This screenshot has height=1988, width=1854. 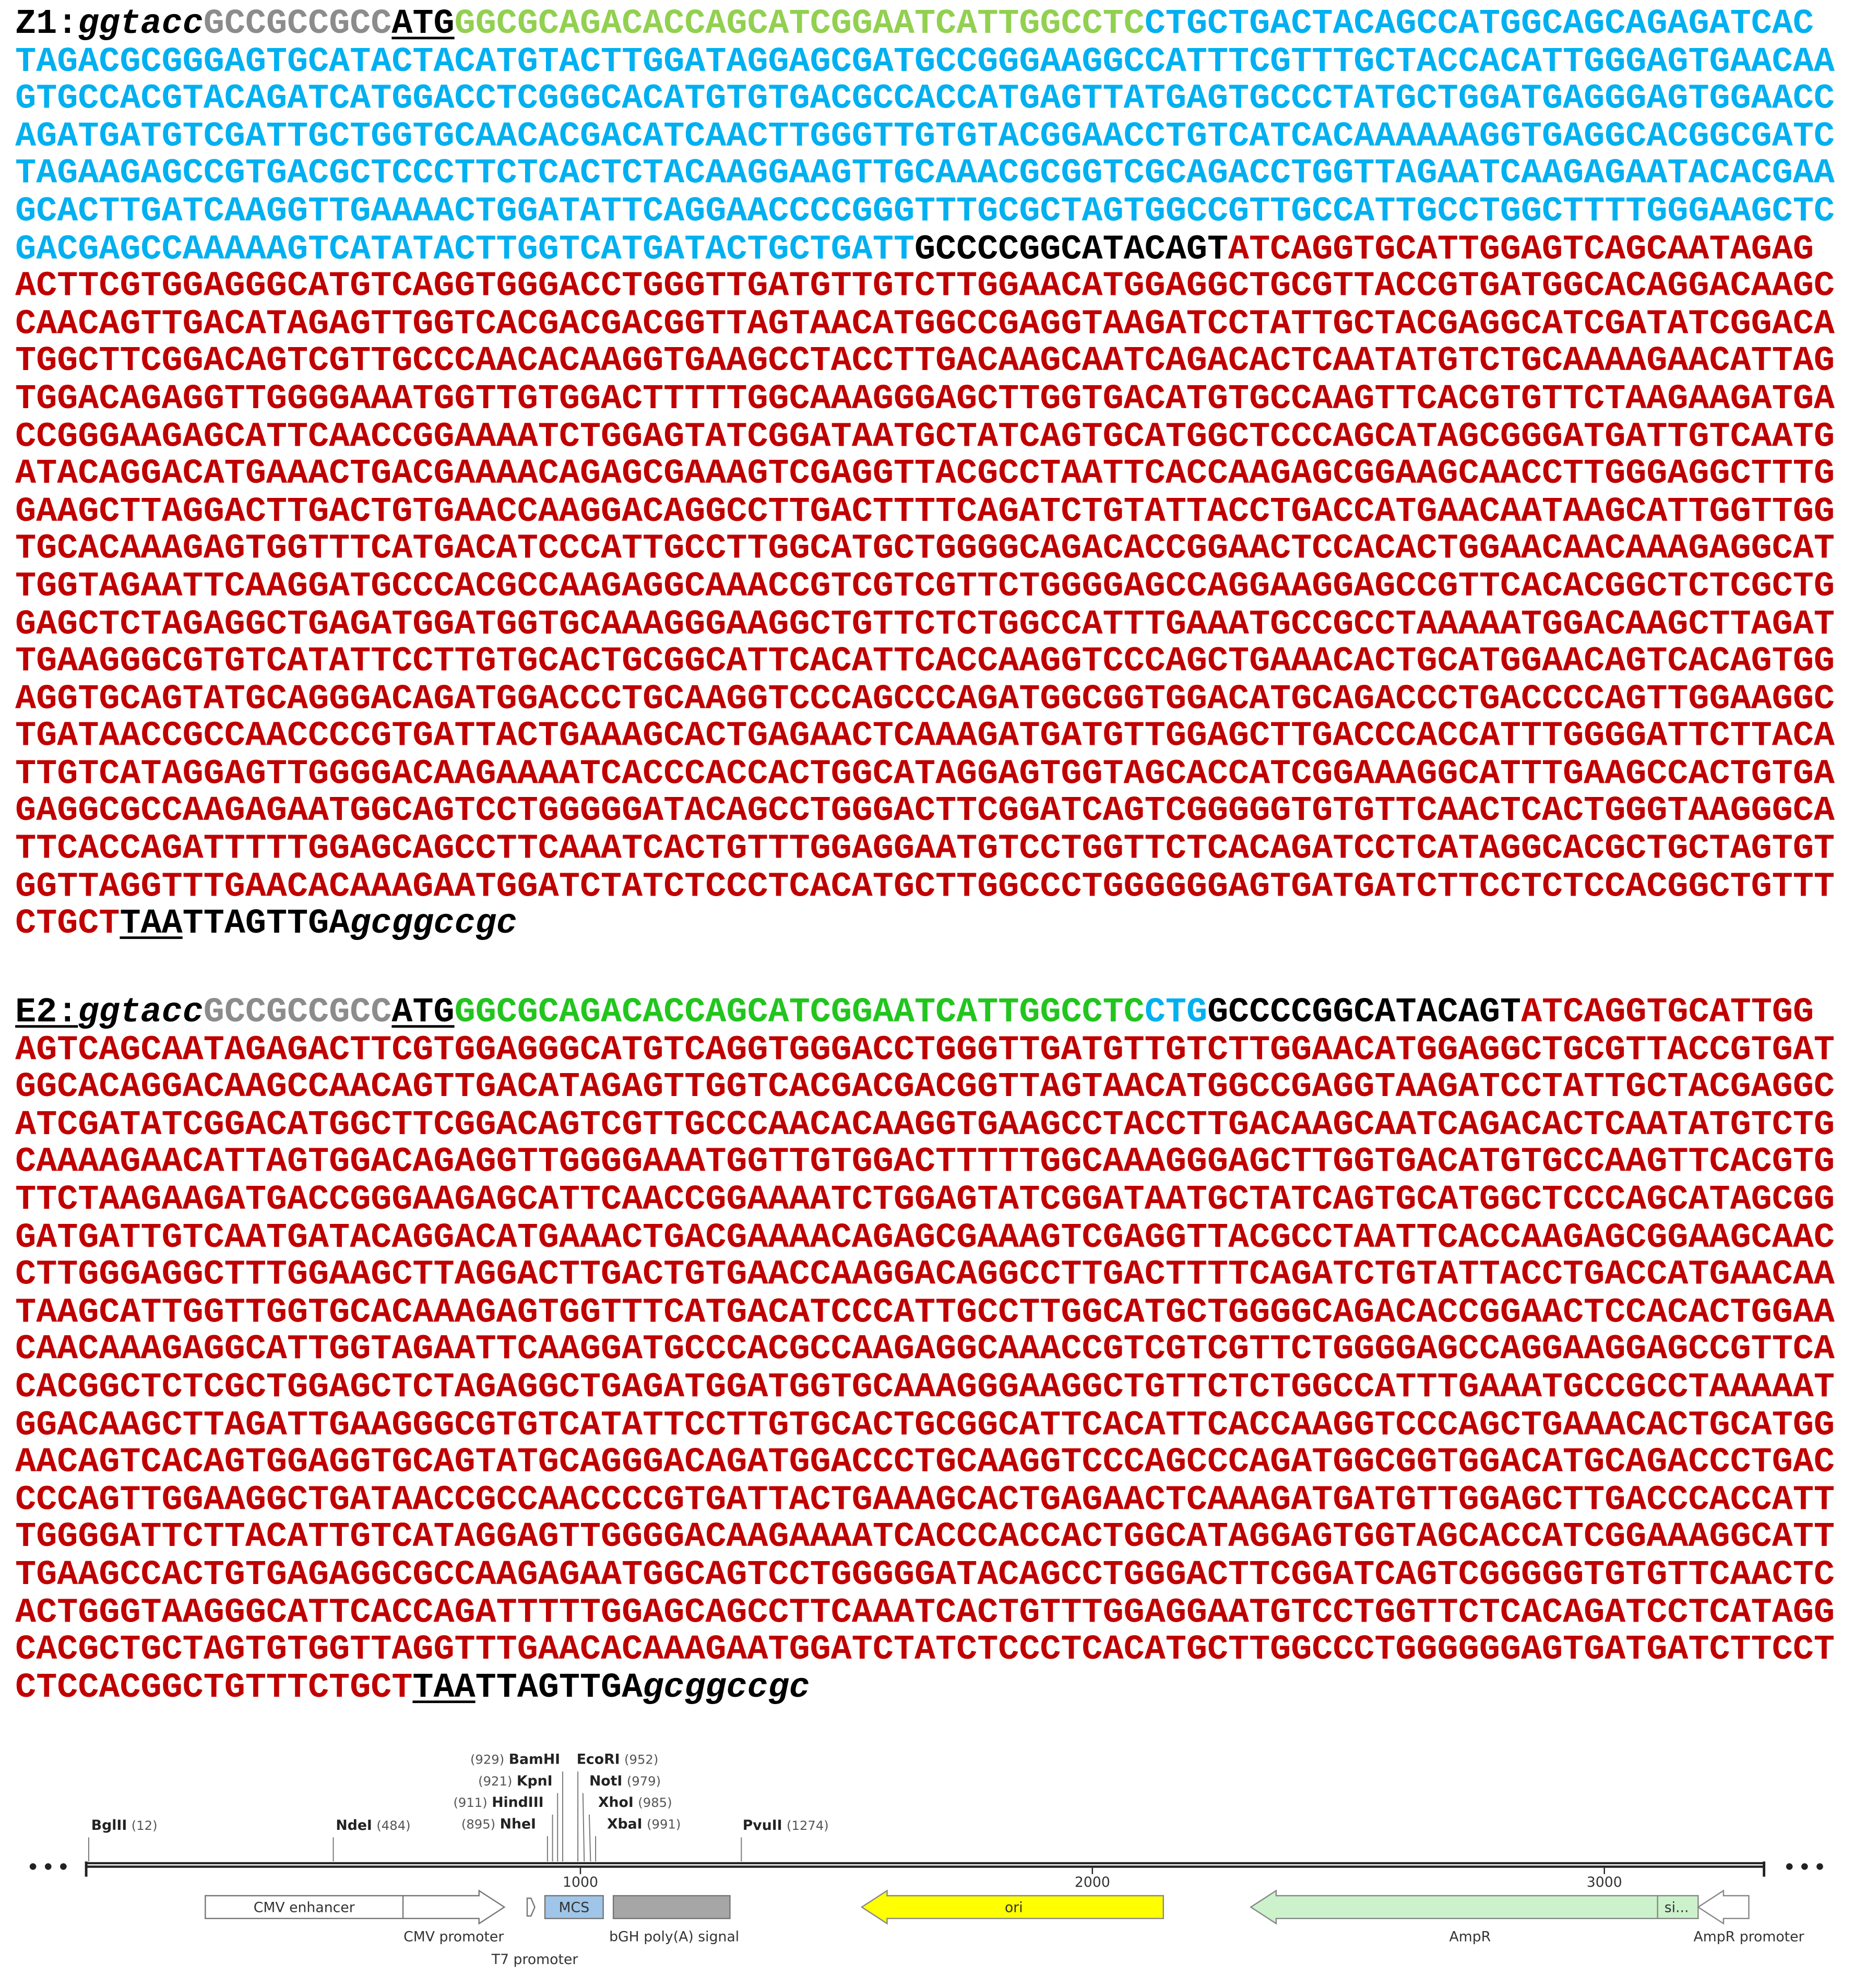 What do you see at coordinates (535, 1781) in the screenshot?
I see `site-name: KpnI` at bounding box center [535, 1781].